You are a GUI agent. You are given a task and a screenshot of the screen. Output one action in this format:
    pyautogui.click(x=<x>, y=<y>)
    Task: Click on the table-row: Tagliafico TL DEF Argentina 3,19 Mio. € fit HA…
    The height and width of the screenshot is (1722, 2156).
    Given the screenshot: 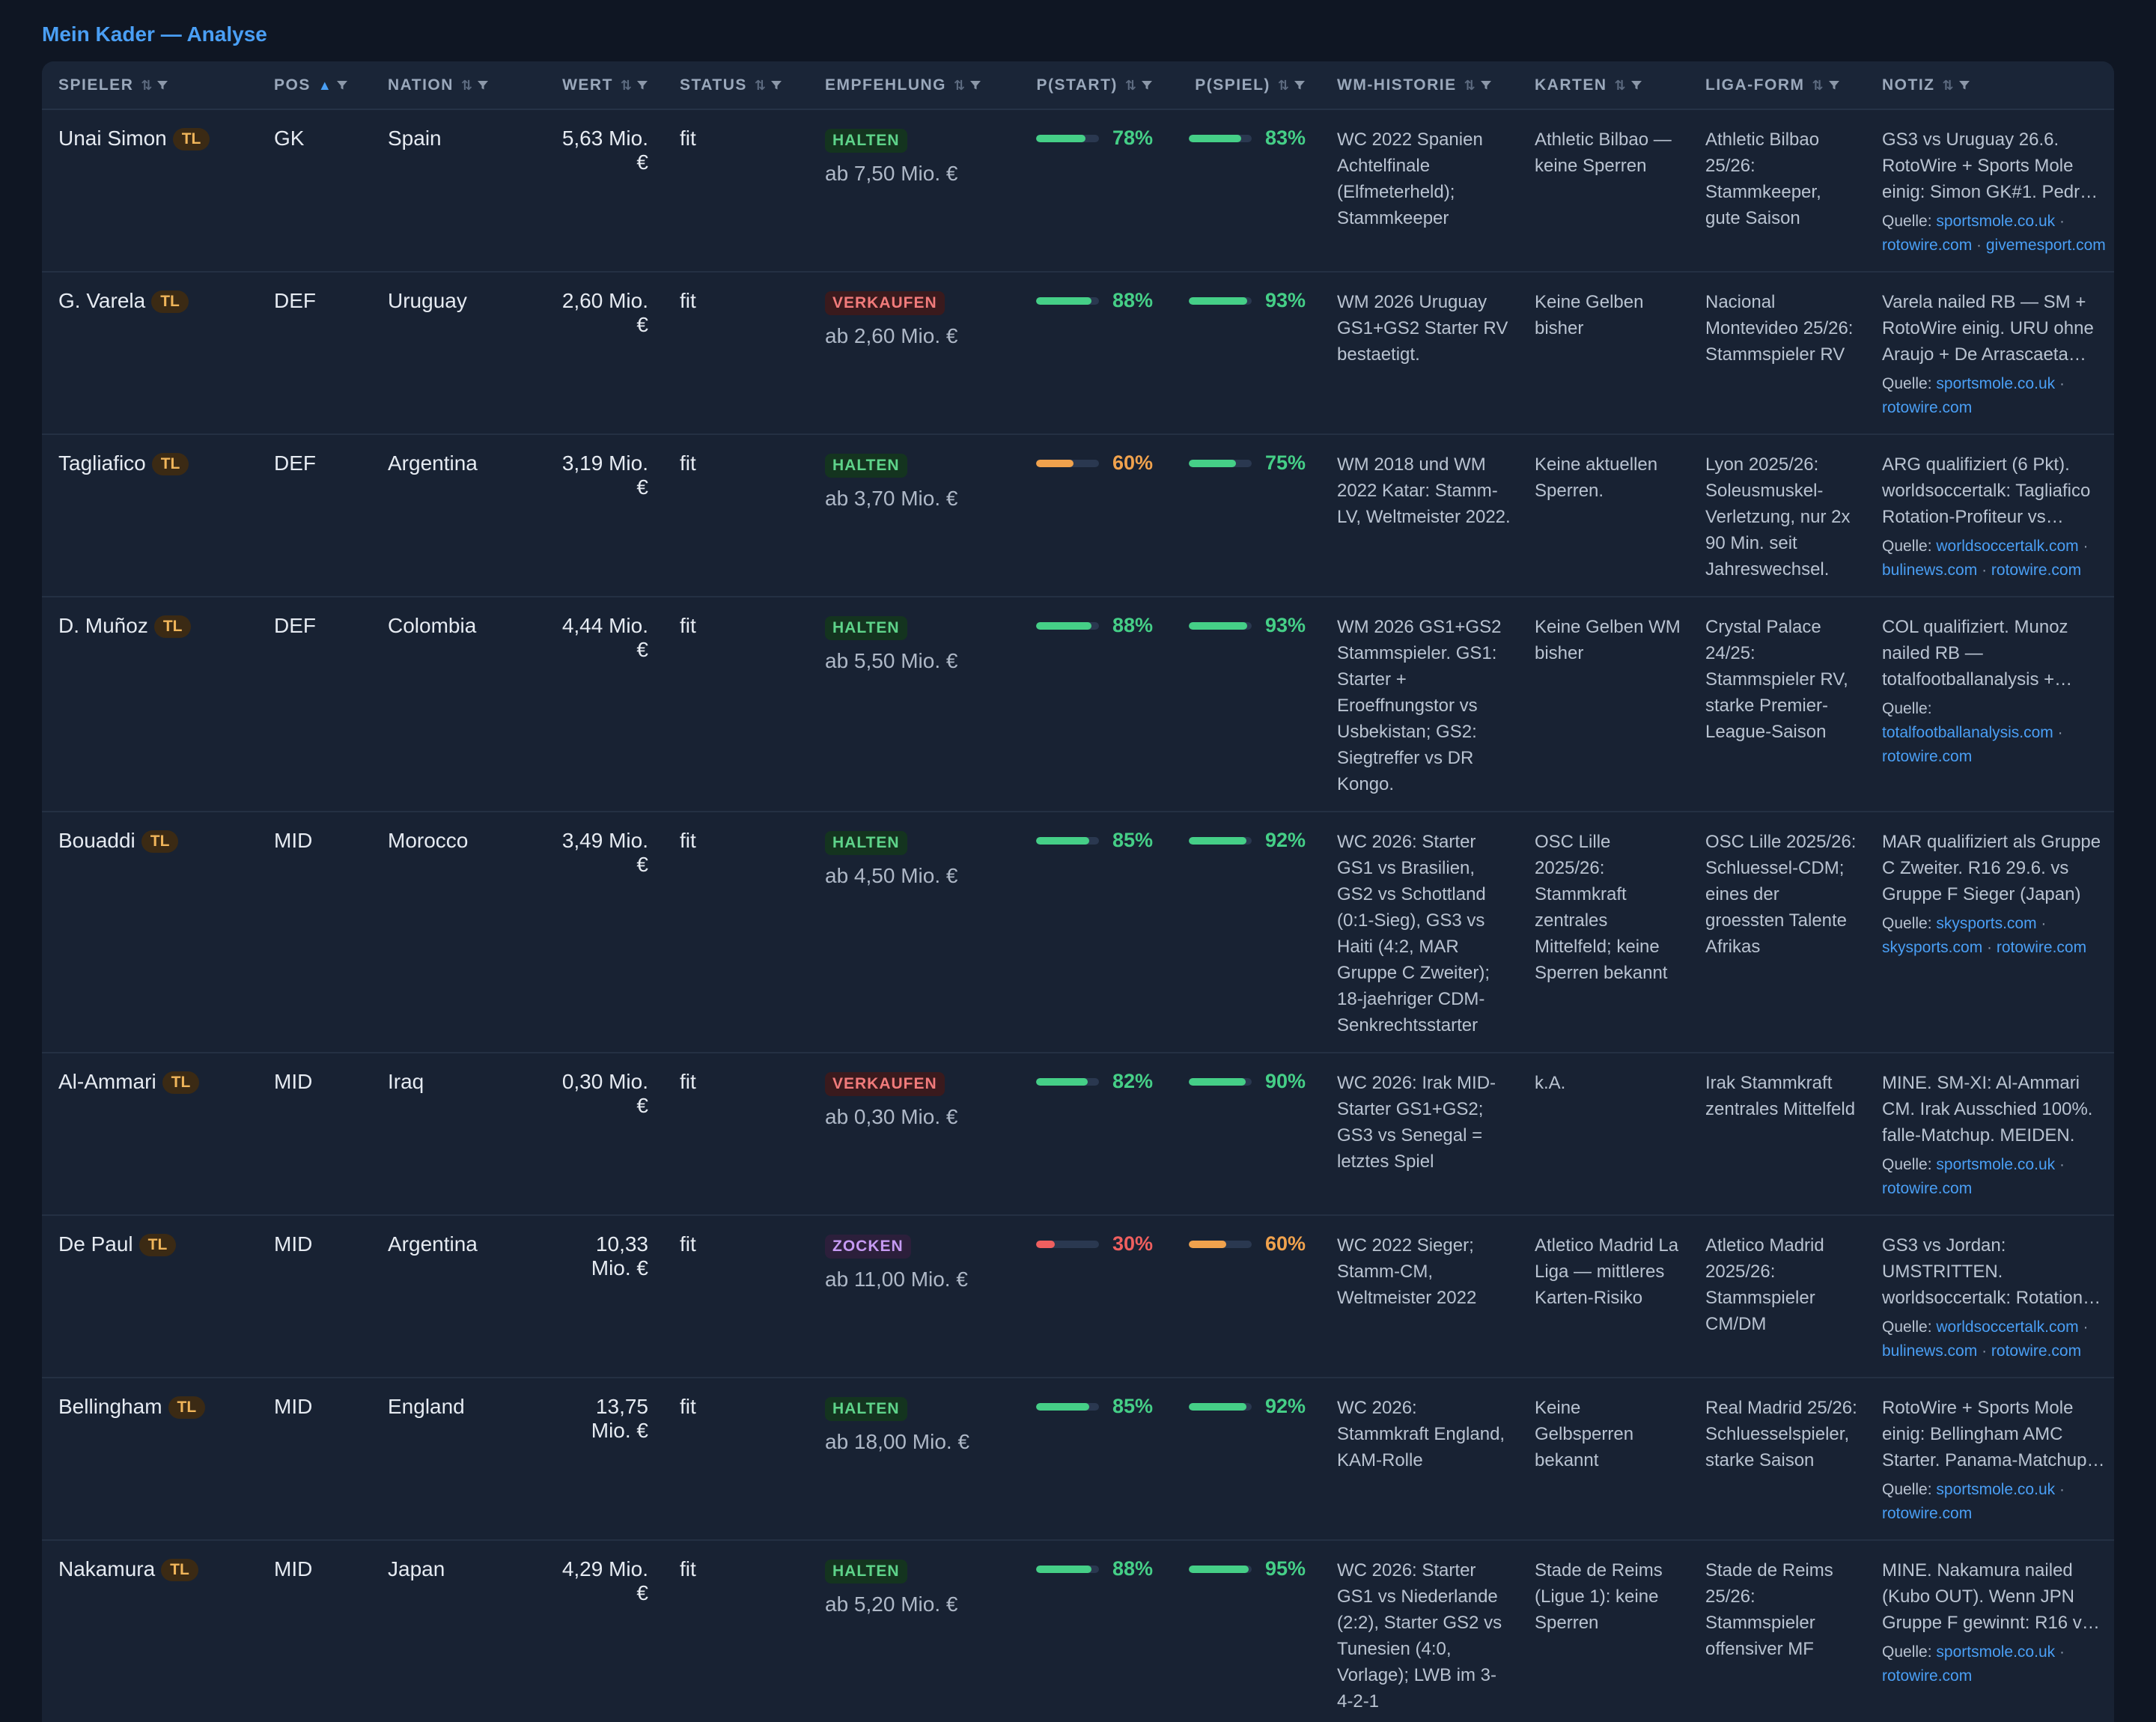 What is the action you would take?
    pyautogui.click(x=1078, y=515)
    